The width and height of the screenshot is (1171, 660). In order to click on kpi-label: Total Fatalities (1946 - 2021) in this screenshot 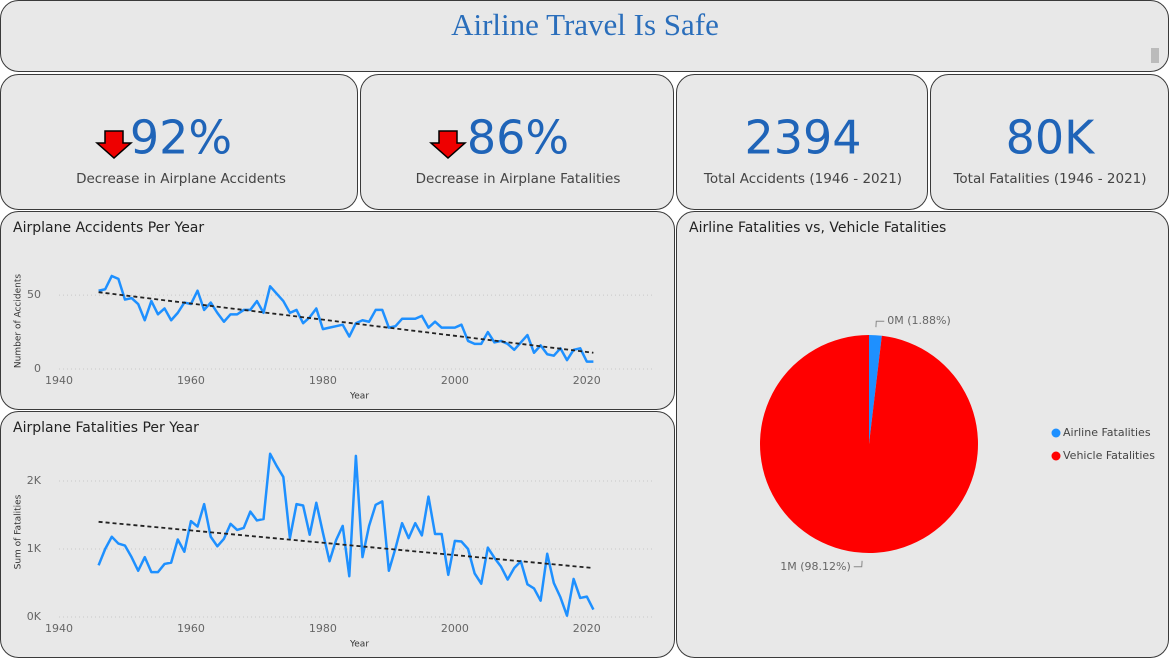, I will do `click(1049, 179)`.